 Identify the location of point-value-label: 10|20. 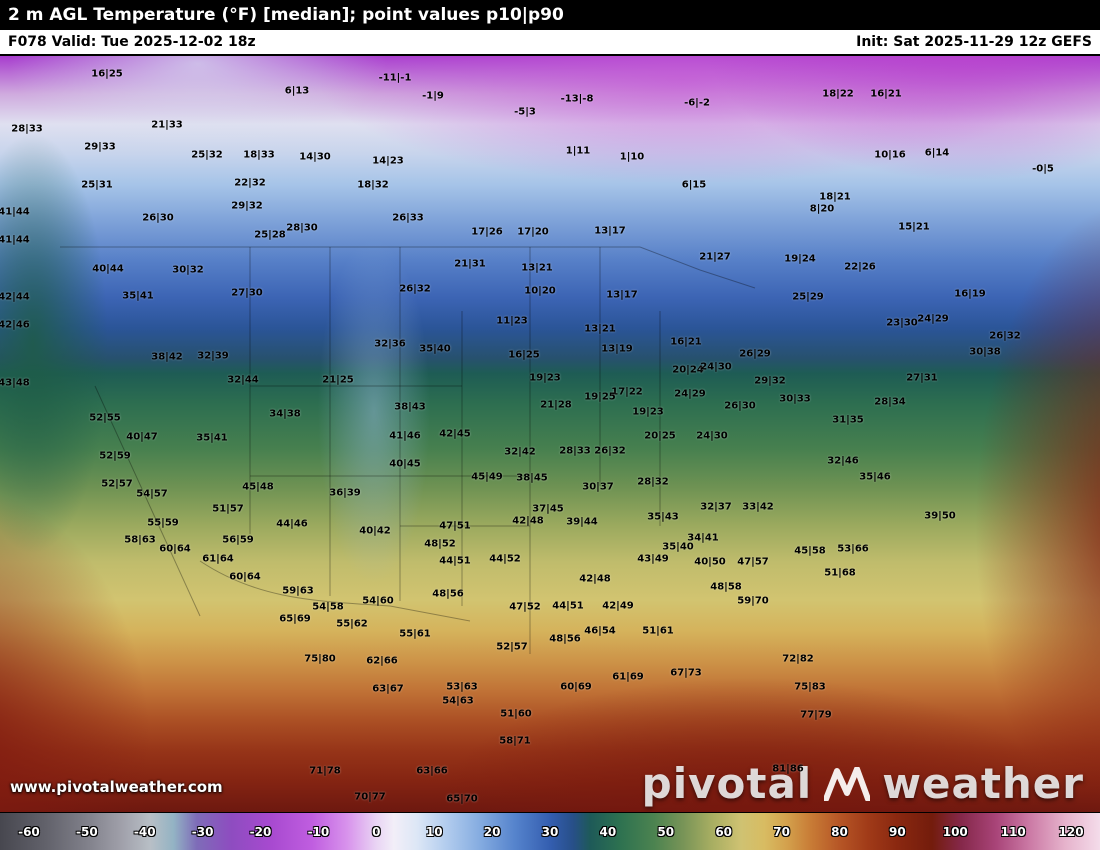
(540, 291).